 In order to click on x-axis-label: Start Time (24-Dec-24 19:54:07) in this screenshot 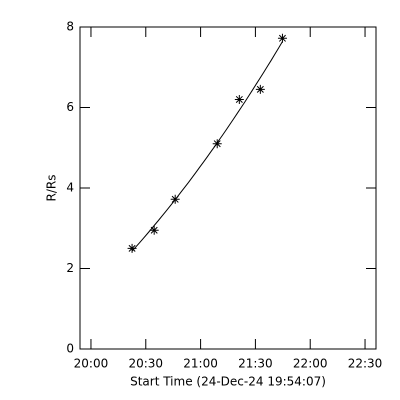, I will do `click(228, 382)`.